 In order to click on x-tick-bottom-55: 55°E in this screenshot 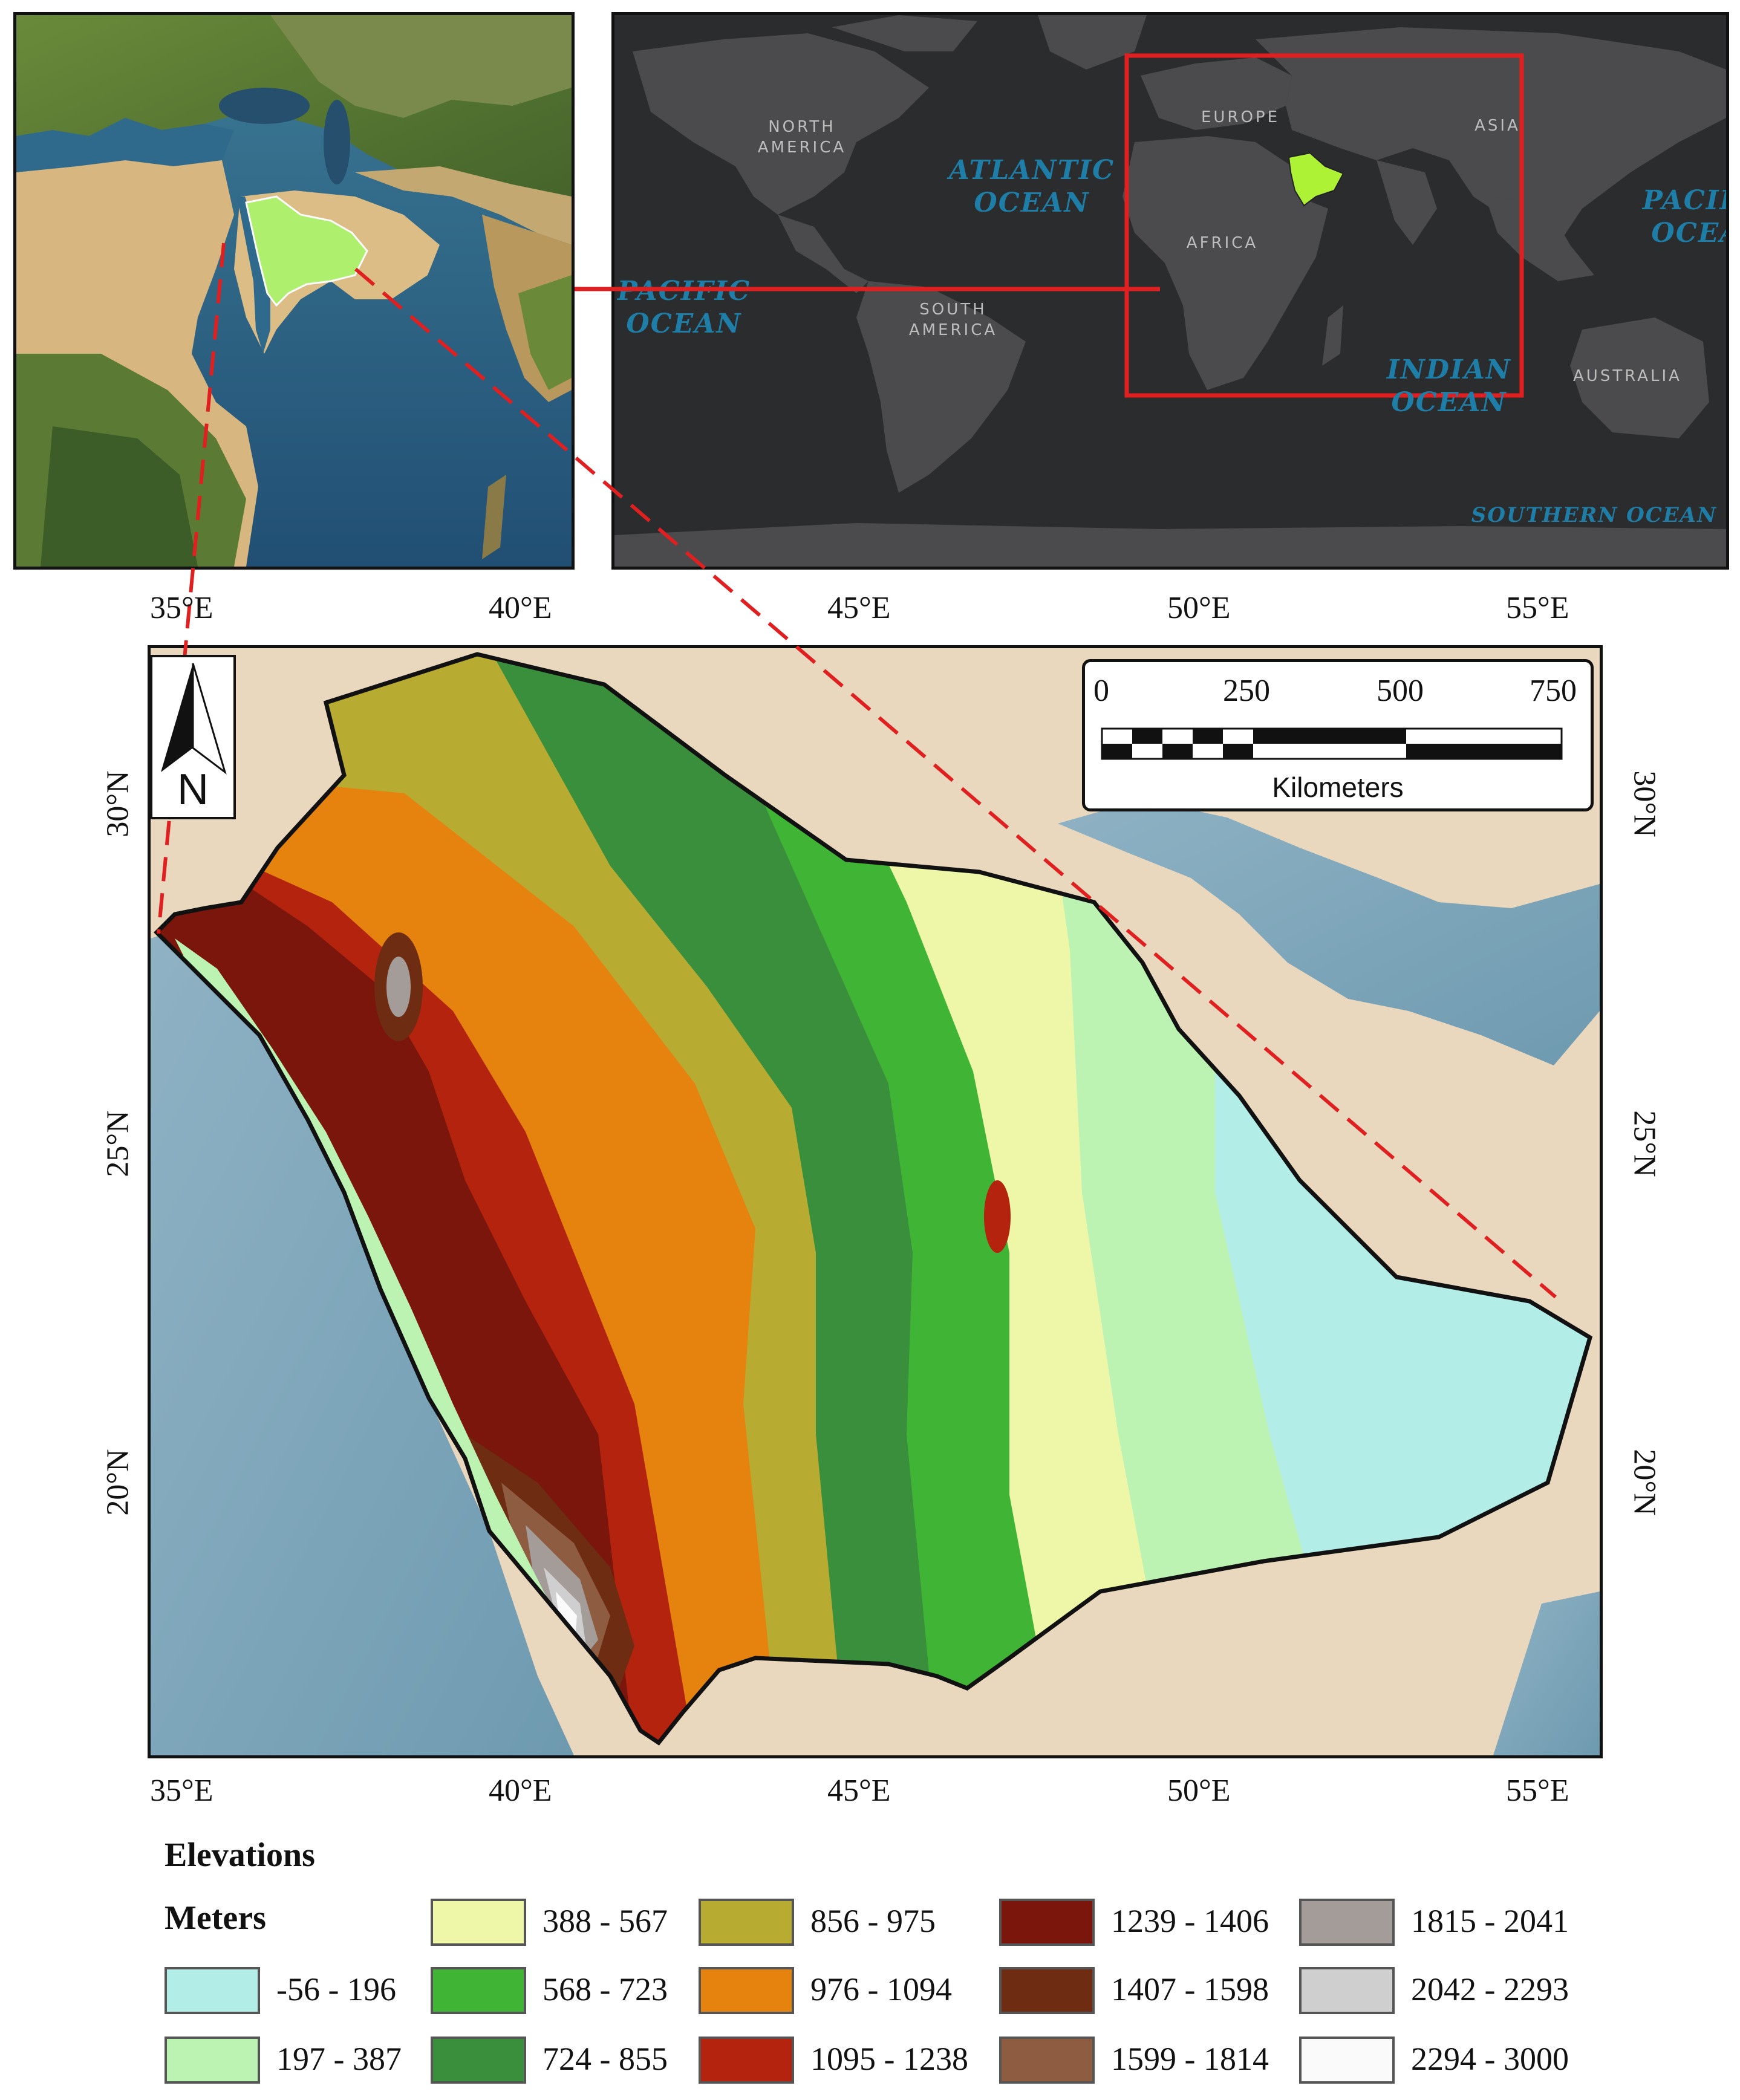, I will do `click(1538, 1790)`.